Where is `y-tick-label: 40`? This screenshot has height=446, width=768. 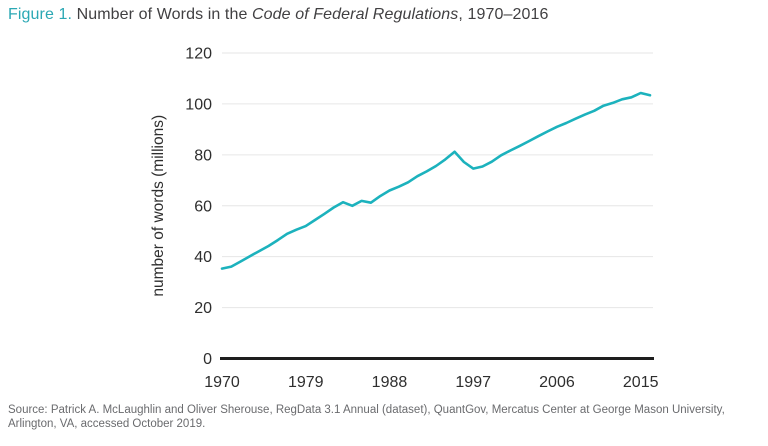 y-tick-label: 40 is located at coordinates (203, 257).